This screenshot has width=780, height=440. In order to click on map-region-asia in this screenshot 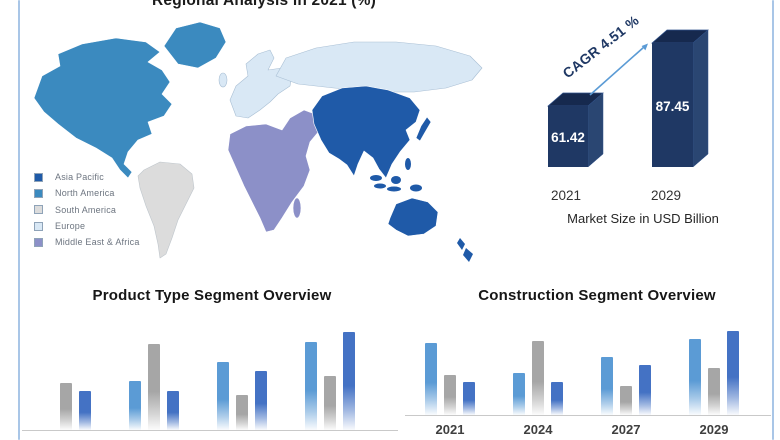, I will do `click(366, 132)`.